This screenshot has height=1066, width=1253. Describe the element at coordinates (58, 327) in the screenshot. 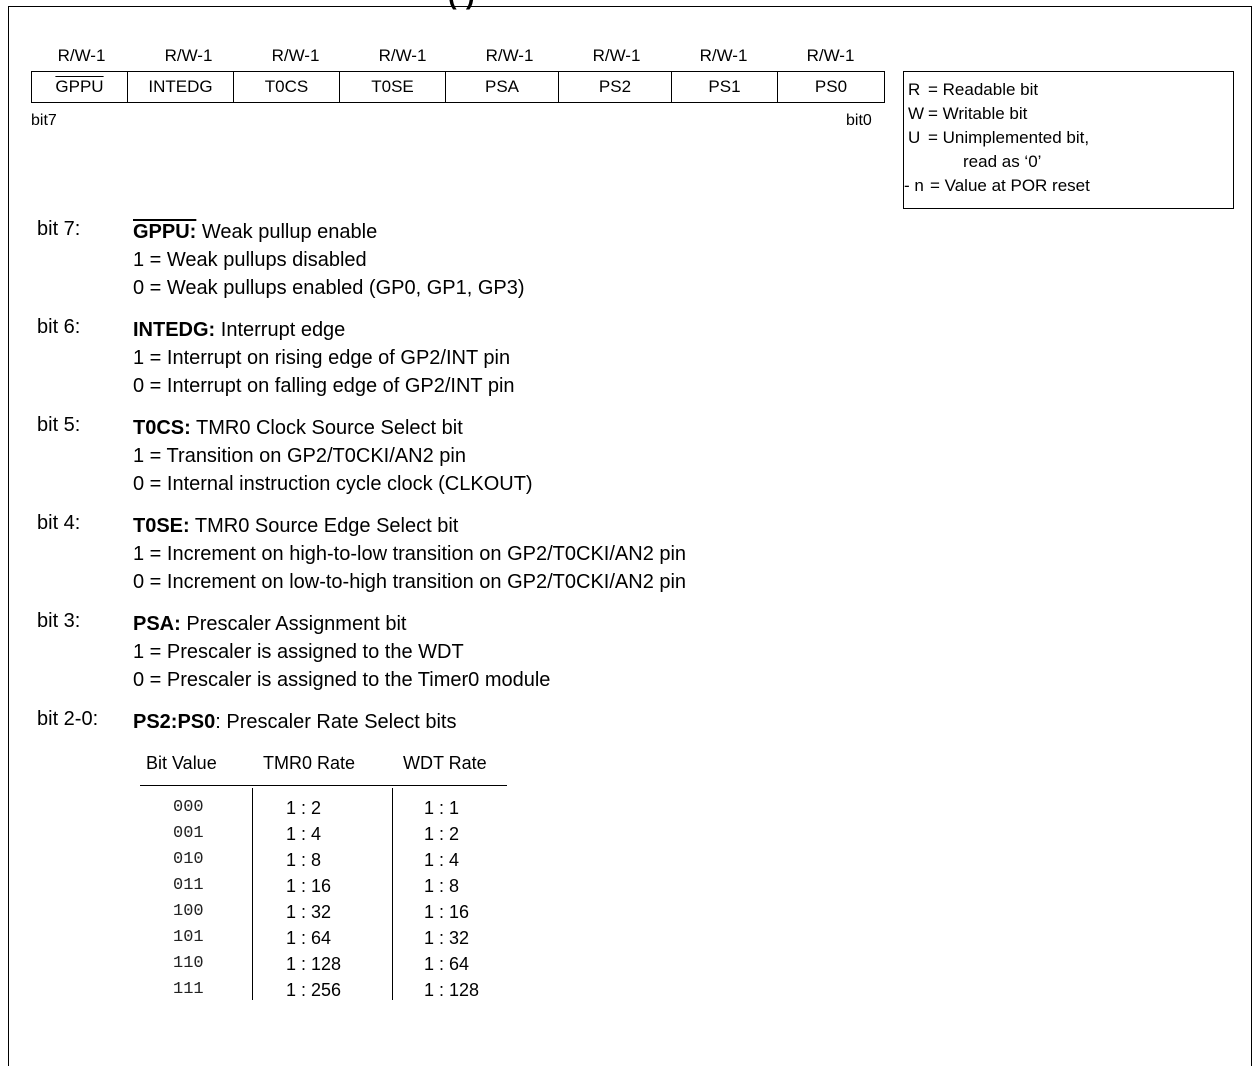

I see `bit-label: bit 6:` at that location.